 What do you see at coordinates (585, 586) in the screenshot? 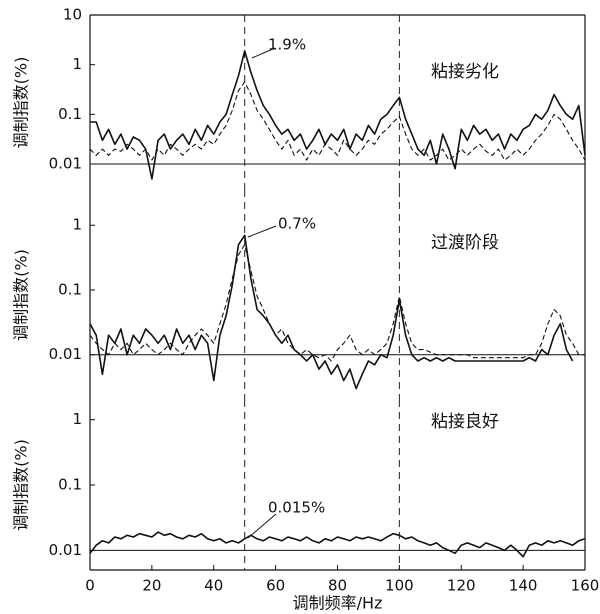
I see `x-tick-label: 160` at bounding box center [585, 586].